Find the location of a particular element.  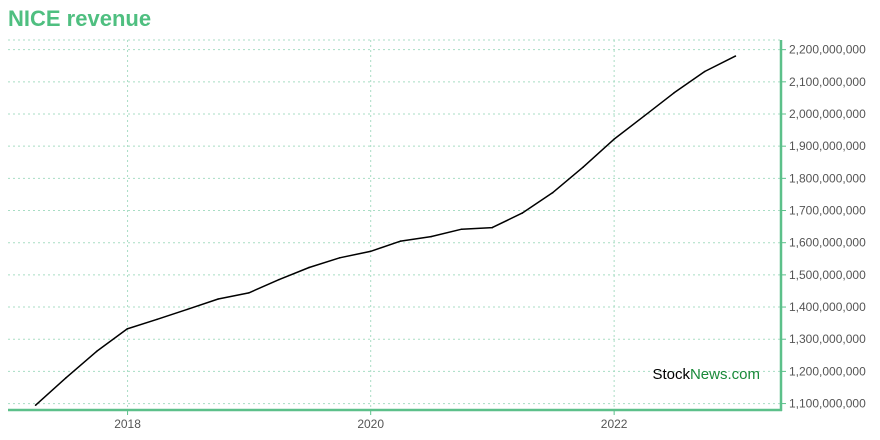

y-tick-label: 1,600,000,000 is located at coordinates (827, 243).